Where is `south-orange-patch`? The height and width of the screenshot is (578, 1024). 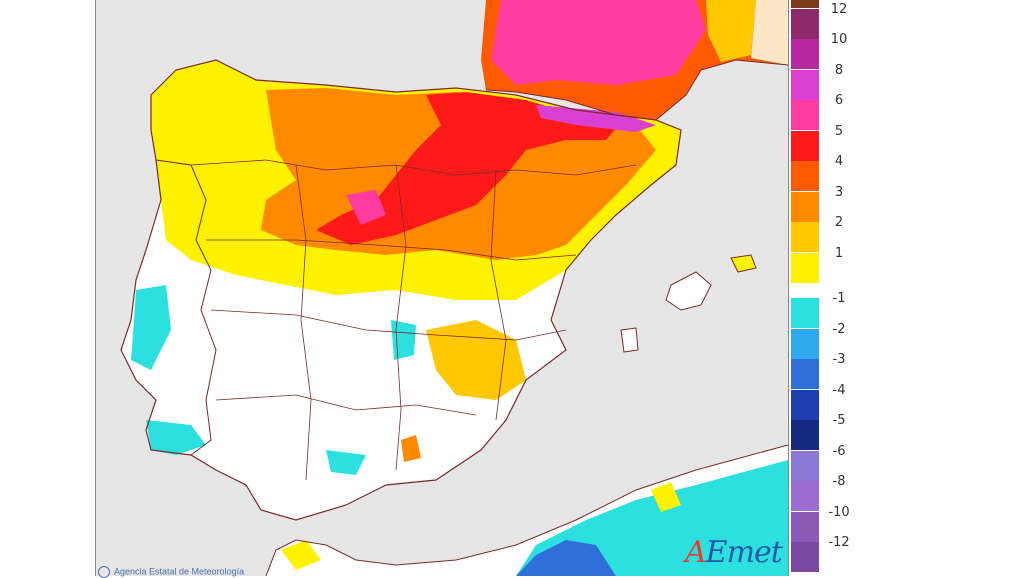
south-orange-patch is located at coordinates (411, 448).